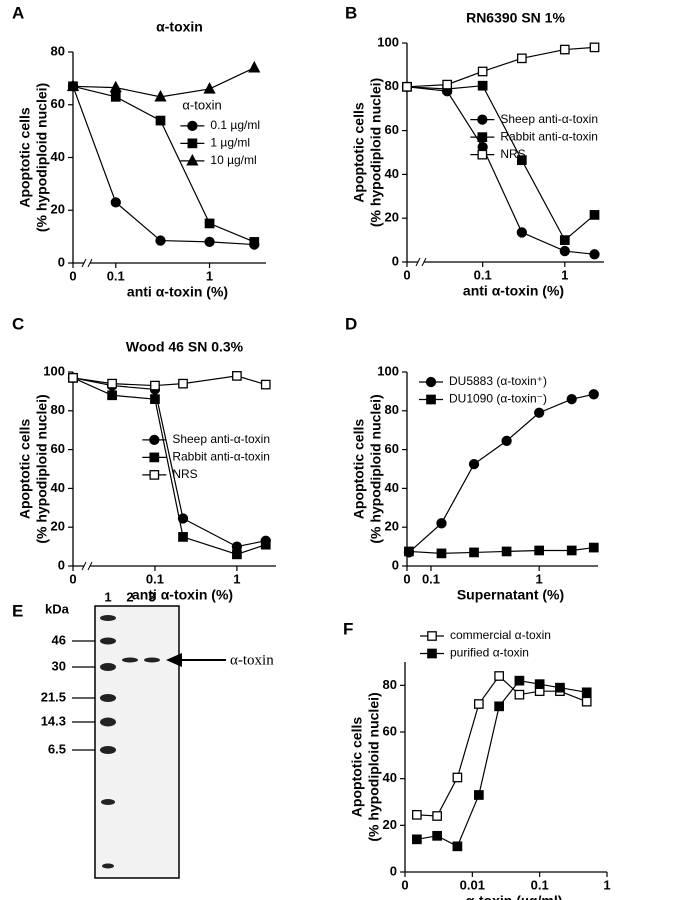  I want to click on legend-label: commercial α-toxin, so click(500, 635).